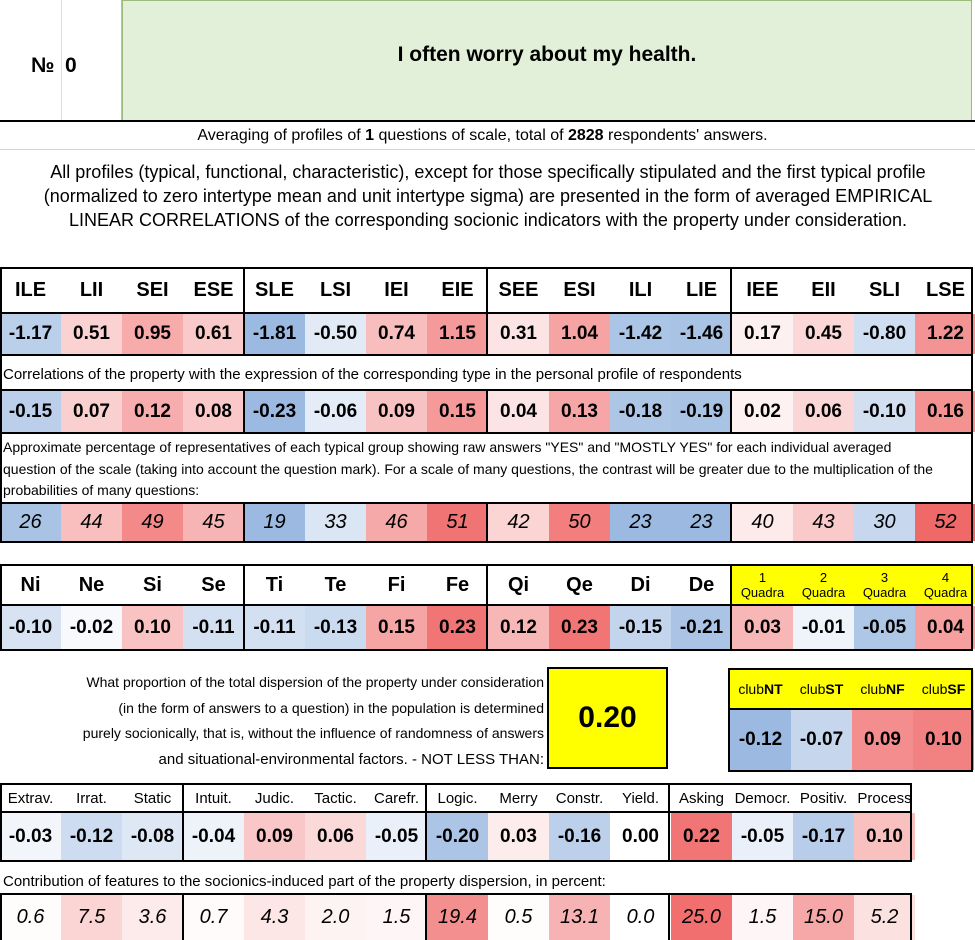  What do you see at coordinates (640, 836) in the screenshot?
I see `feature-value: 0.00` at bounding box center [640, 836].